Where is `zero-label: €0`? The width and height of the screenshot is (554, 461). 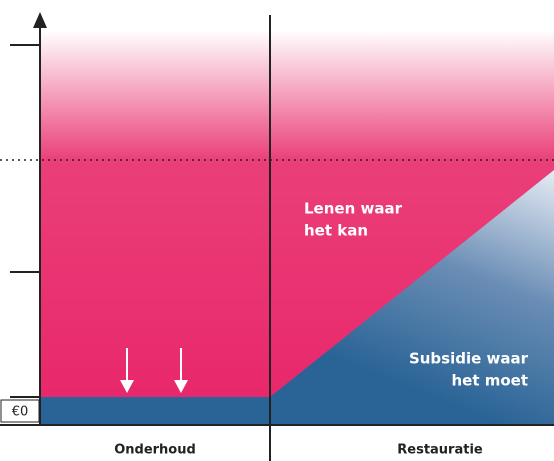 zero-label: €0 is located at coordinates (20, 412).